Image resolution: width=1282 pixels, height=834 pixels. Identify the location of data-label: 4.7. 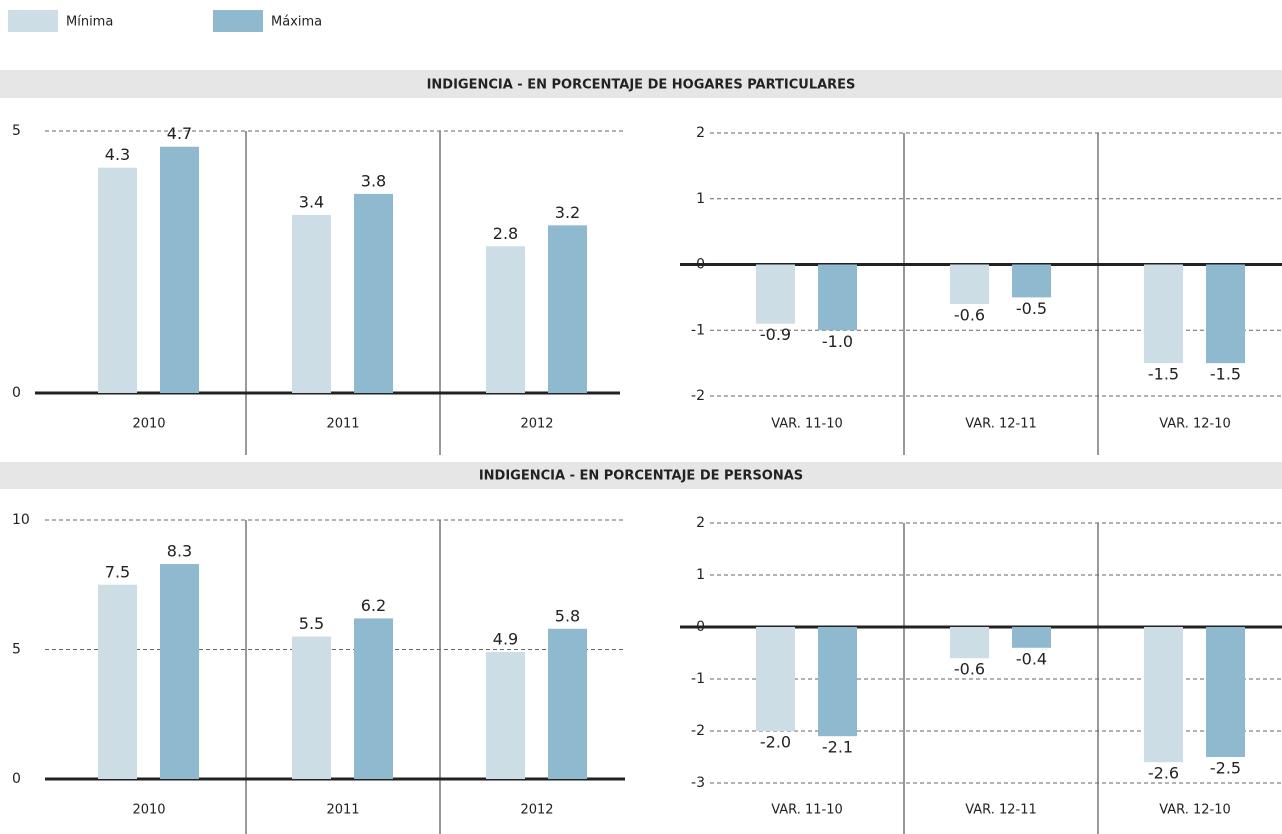
(179, 133).